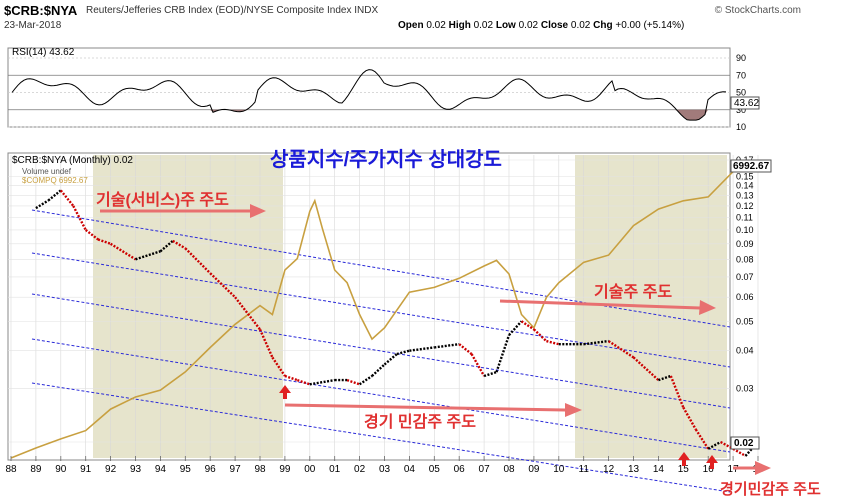  What do you see at coordinates (420, 421) in the screenshot?
I see `annotation-cyclical: 경기 민감주 주도` at bounding box center [420, 421].